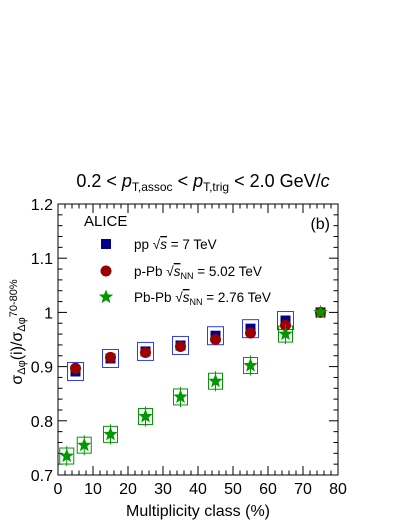 Image resolution: width=407 pixels, height=527 pixels. Describe the element at coordinates (233, 489) in the screenshot. I see `x-tick-label: 50` at that location.